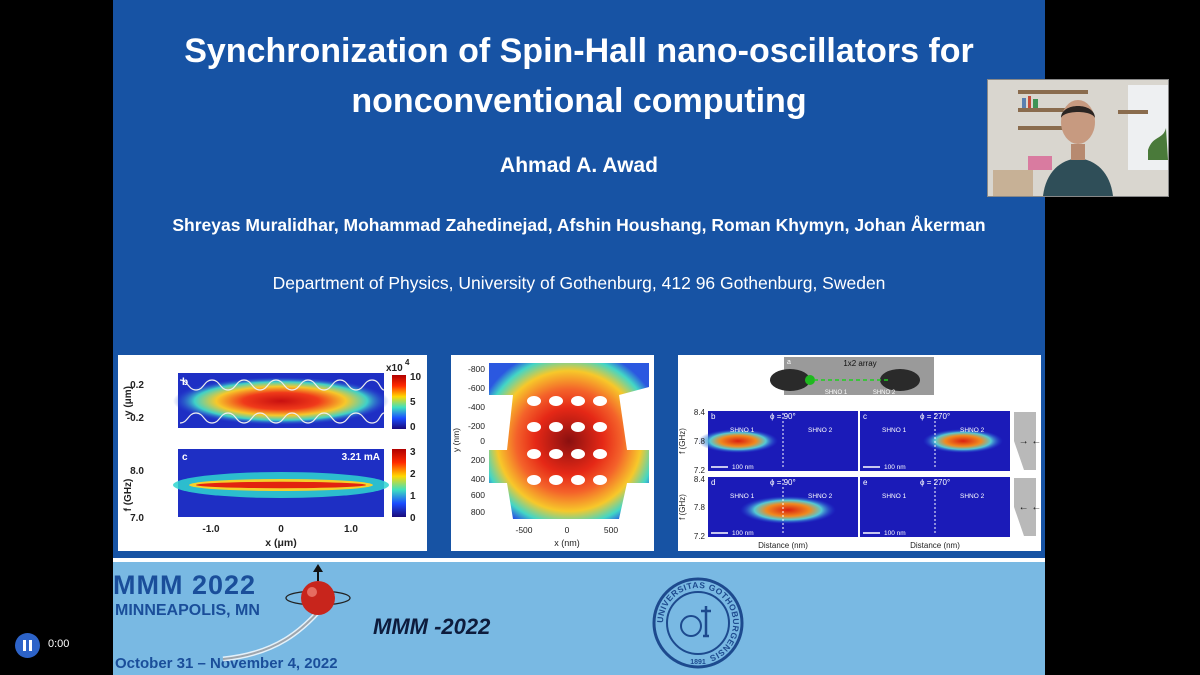 The image size is (1200, 675). What do you see at coordinates (476, 369) in the screenshot?
I see `y-tick: -800` at bounding box center [476, 369].